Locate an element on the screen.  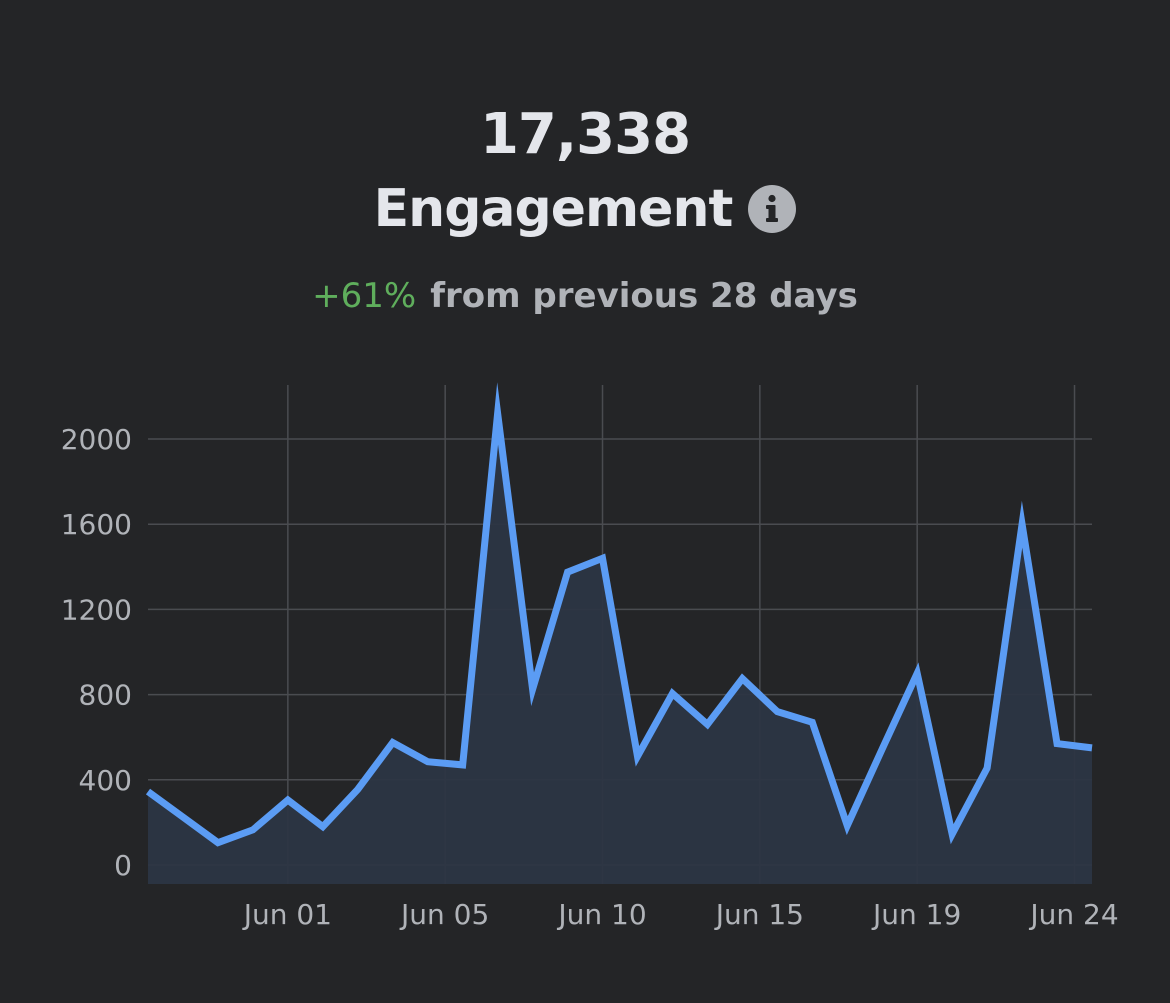
y-tick-label-400: 400 is located at coordinates (105, 780).